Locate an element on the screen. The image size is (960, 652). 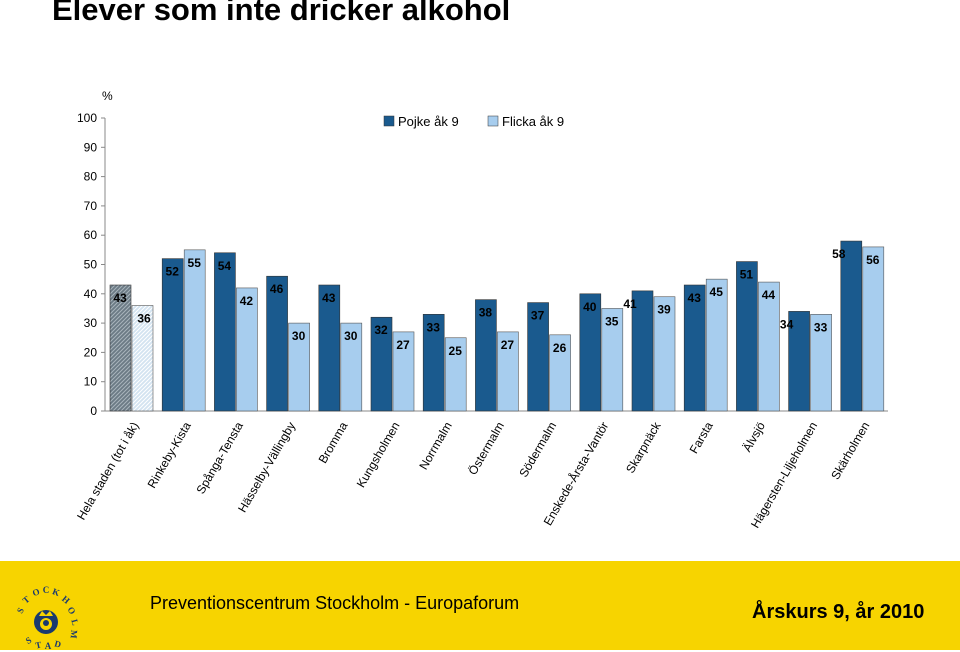
svg-text: H is located at coordinates (66, 600).